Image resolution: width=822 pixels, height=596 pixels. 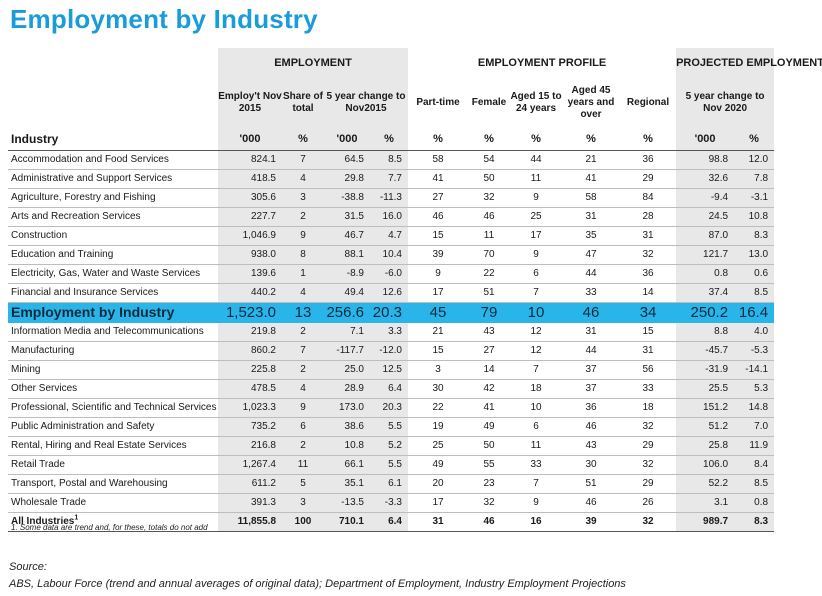 I want to click on employ-cell: 1,523.0, so click(x=250, y=312).